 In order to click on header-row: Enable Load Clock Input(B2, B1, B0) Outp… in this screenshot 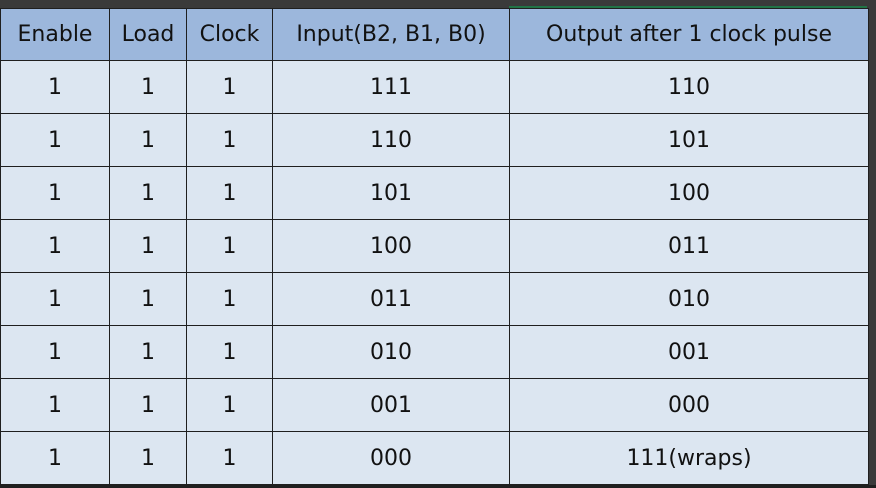, I will do `click(434, 34)`.